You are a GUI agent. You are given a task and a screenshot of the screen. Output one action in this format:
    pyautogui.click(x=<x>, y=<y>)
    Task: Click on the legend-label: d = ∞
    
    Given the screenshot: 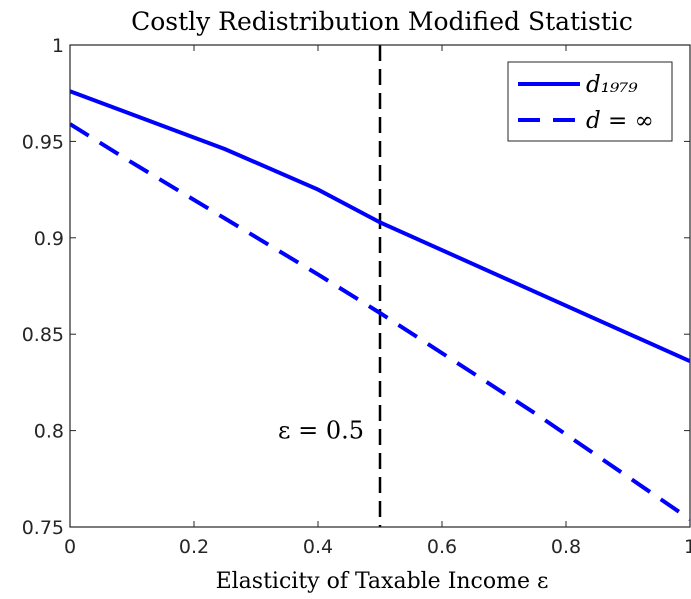 What is the action you would take?
    pyautogui.click(x=620, y=121)
    